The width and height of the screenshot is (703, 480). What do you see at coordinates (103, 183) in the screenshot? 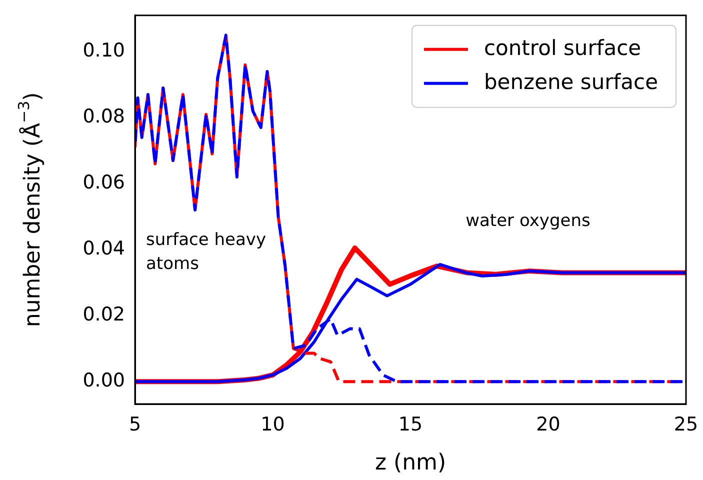
I see `y-tick-label: 0.06` at bounding box center [103, 183].